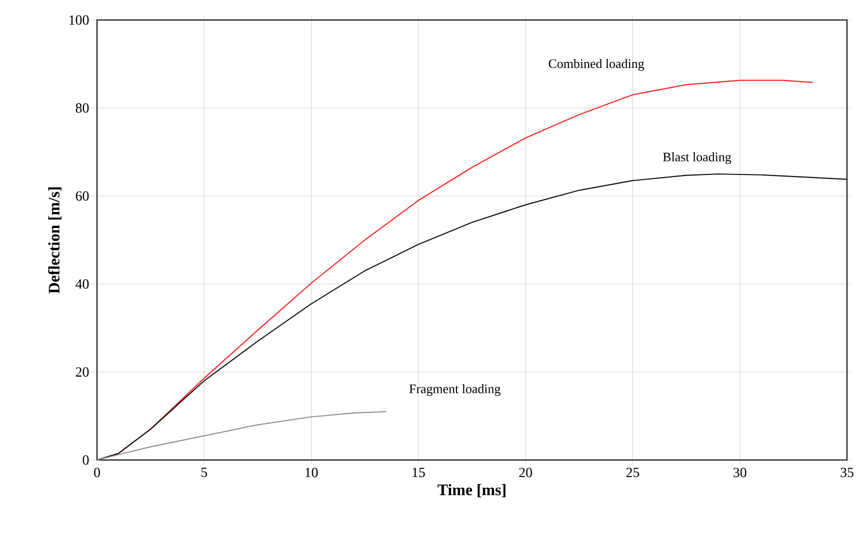 Image resolution: width=858 pixels, height=542 pixels. What do you see at coordinates (596, 64) in the screenshot?
I see `series-label: Combined loading` at bounding box center [596, 64].